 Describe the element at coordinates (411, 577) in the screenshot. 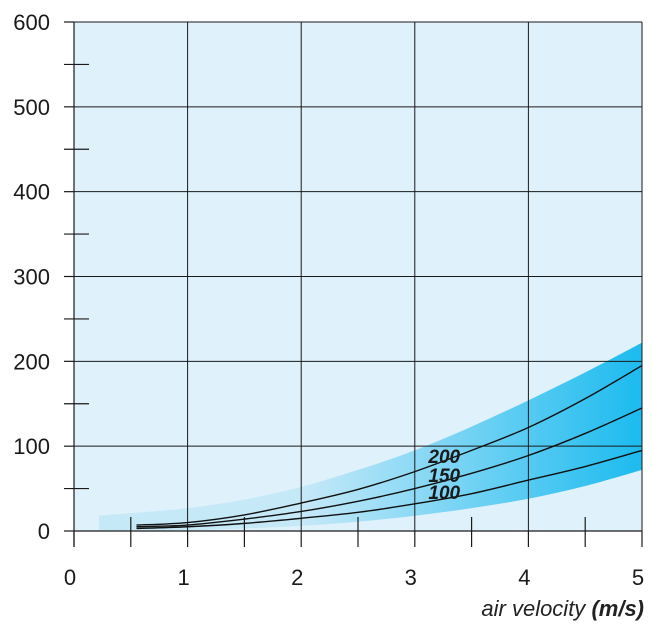

I see `x-tick-label: 3` at that location.